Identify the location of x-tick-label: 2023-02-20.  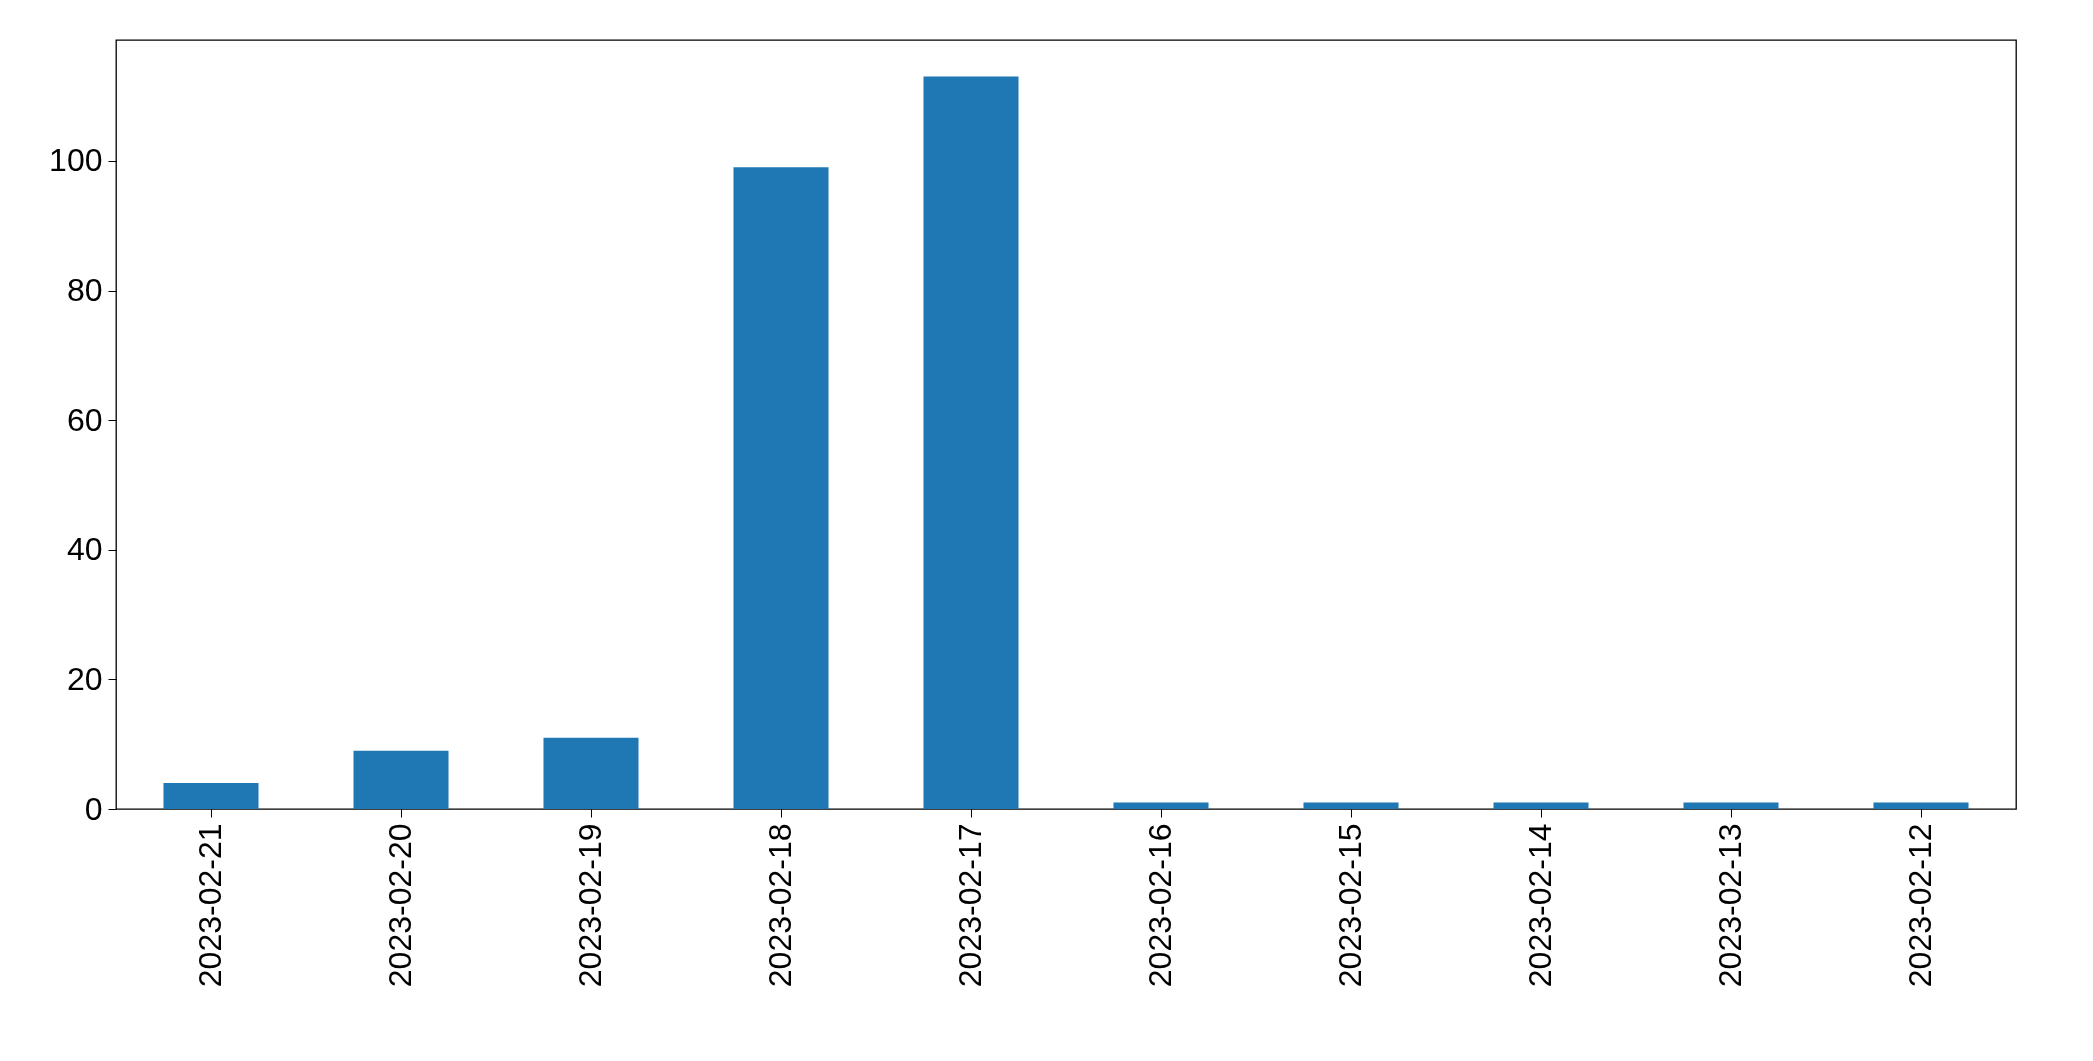
(400, 905).